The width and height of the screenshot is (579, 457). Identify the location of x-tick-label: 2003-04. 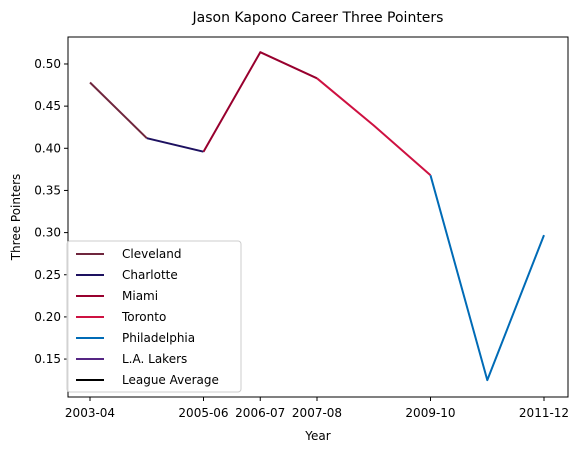
(90, 413).